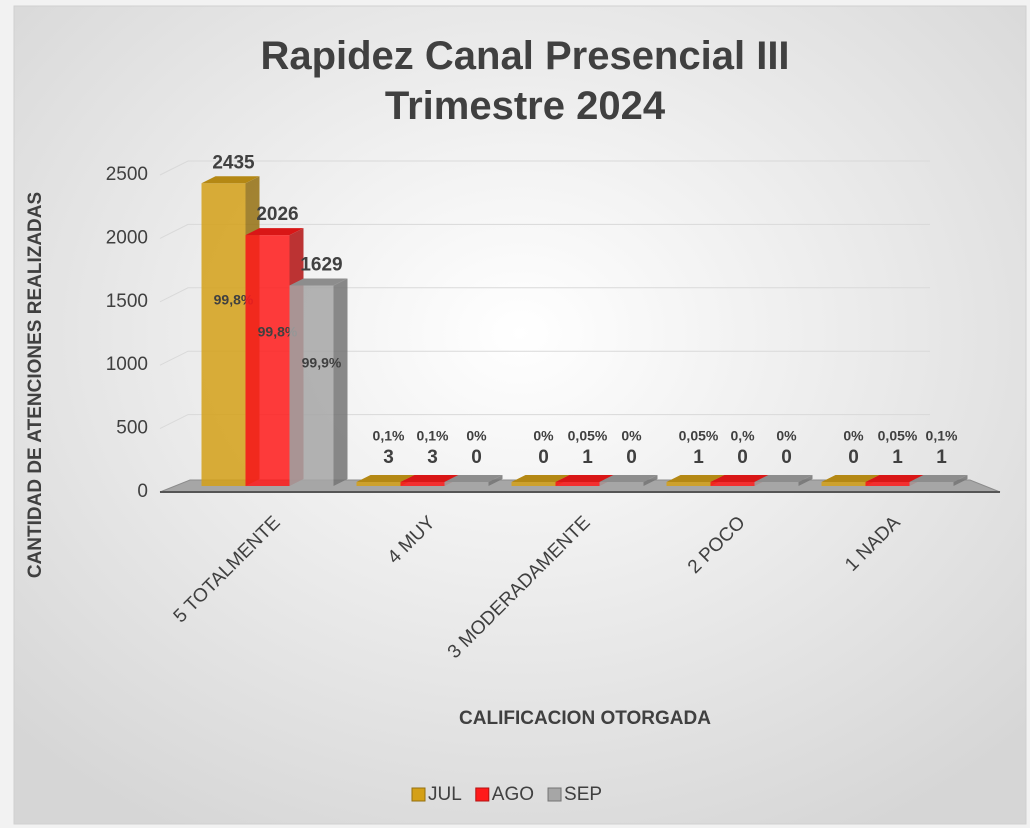  I want to click on value-label: 2026, so click(277, 214).